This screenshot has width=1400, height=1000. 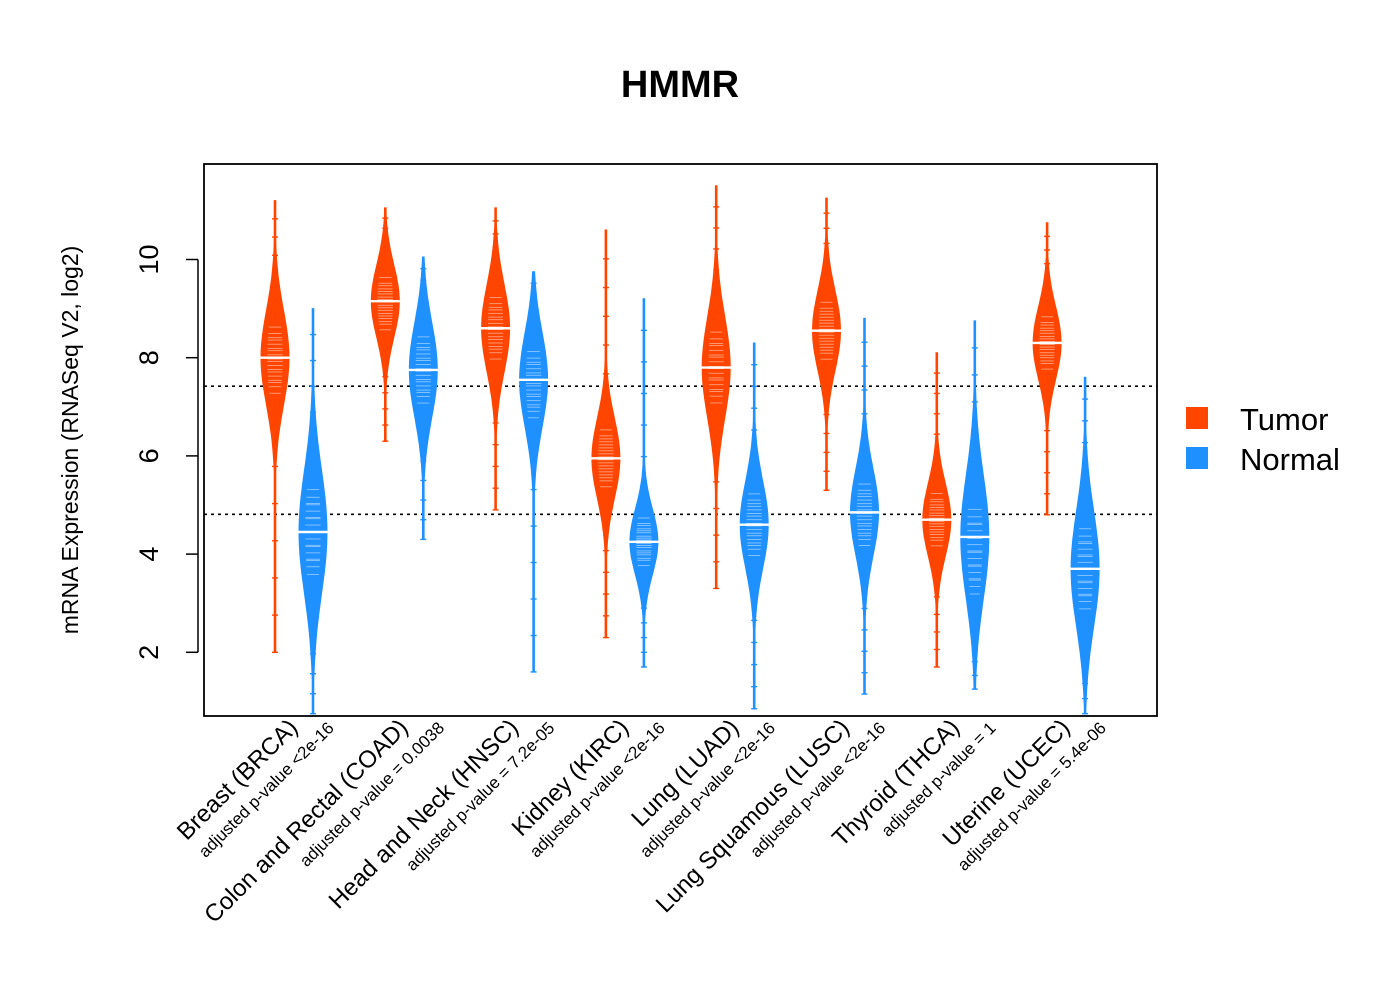 What do you see at coordinates (149, 455) in the screenshot?
I see `y-tick-label: 6` at bounding box center [149, 455].